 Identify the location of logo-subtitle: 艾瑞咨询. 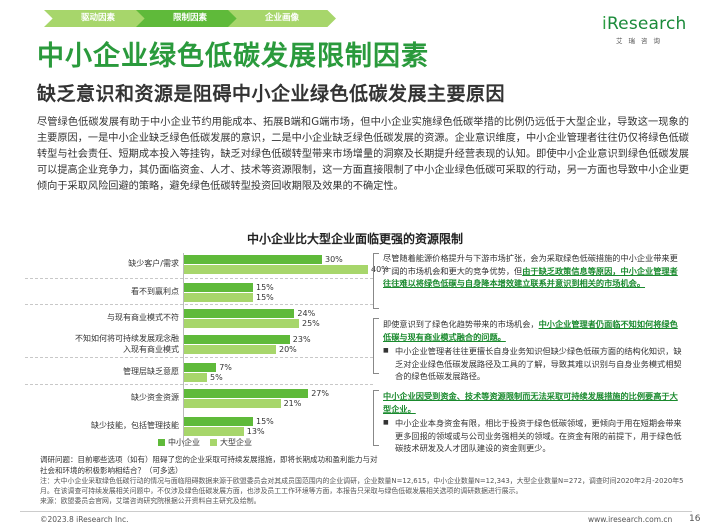
(641, 41).